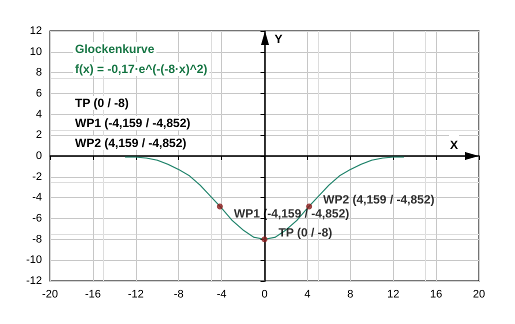 This screenshot has width=515, height=324. I want to click on x-tick-label: 16, so click(436, 294).